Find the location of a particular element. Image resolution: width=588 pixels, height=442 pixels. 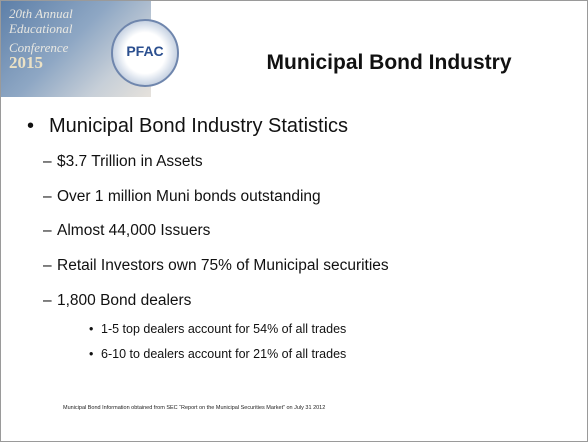

logo-text: PFAC is located at coordinates (145, 51).